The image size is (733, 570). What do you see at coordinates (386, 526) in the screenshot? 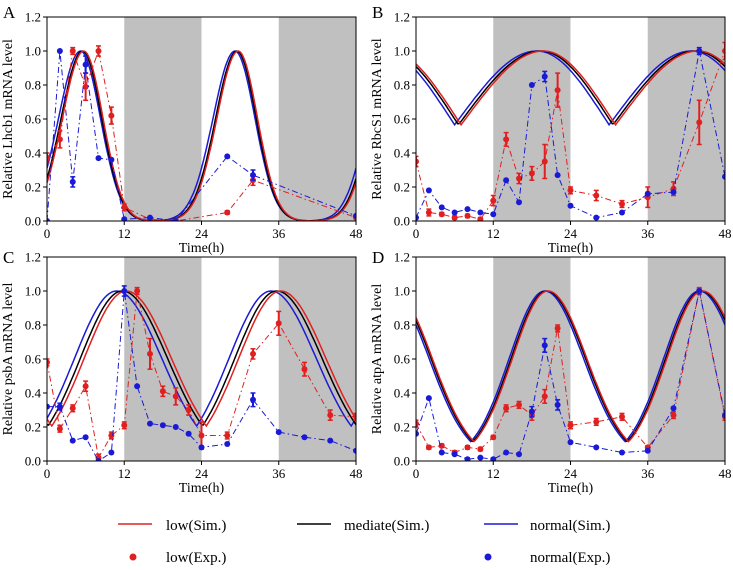
I see `legend-mediate-sim-label: mediate(Sim.)` at bounding box center [386, 526].